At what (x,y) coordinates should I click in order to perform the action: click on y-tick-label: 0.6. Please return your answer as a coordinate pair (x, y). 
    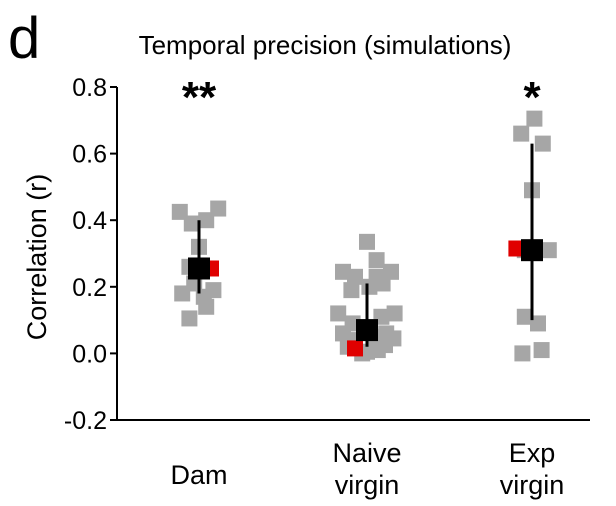
    Looking at the image, I should click on (89, 155).